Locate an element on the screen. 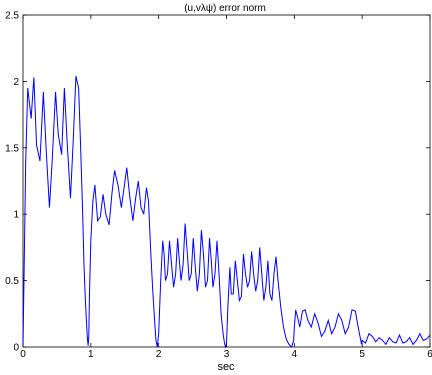 This screenshot has height=375, width=432. x-tick-label: 3 is located at coordinates (227, 354).